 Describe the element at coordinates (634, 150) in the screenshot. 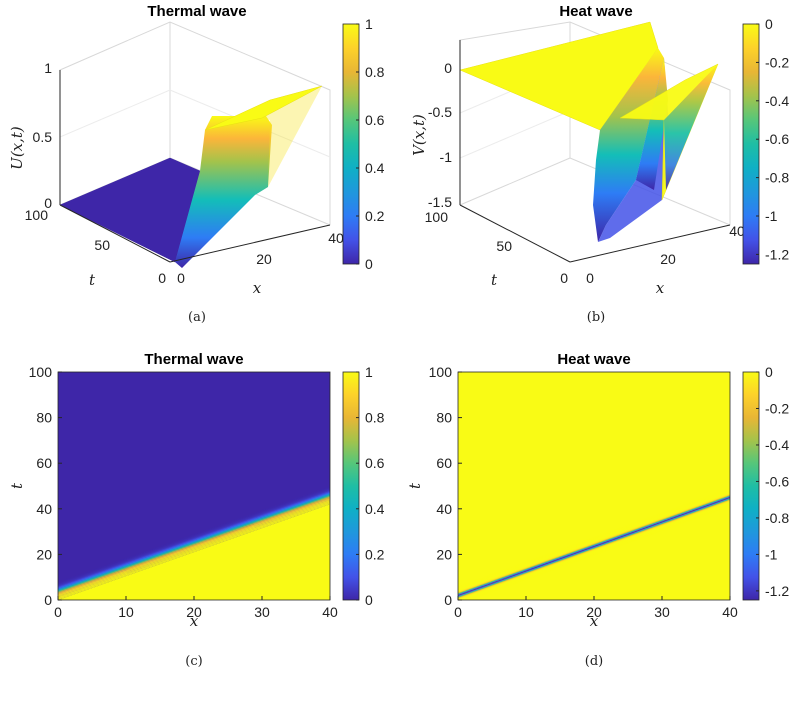

I see `panel-b-surface-trough-rise` at that location.